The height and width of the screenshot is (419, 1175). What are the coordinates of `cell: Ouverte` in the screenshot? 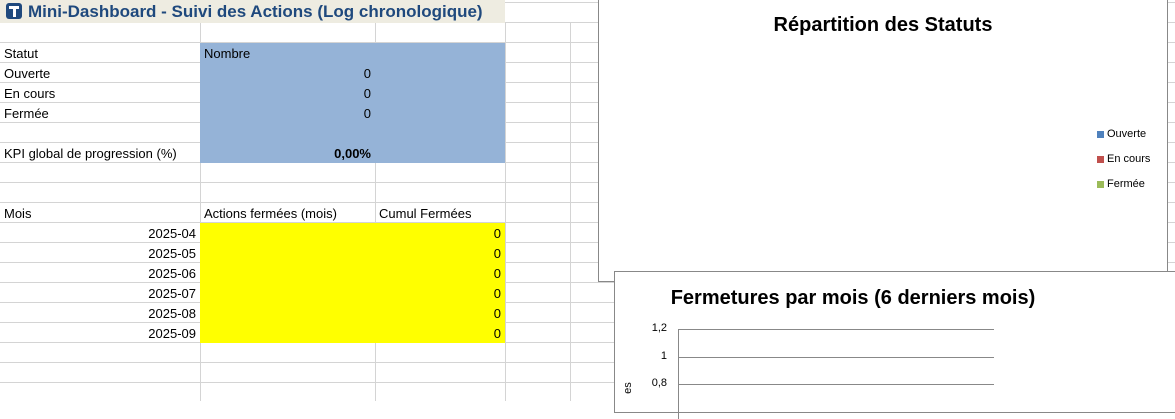 It's located at (27, 73).